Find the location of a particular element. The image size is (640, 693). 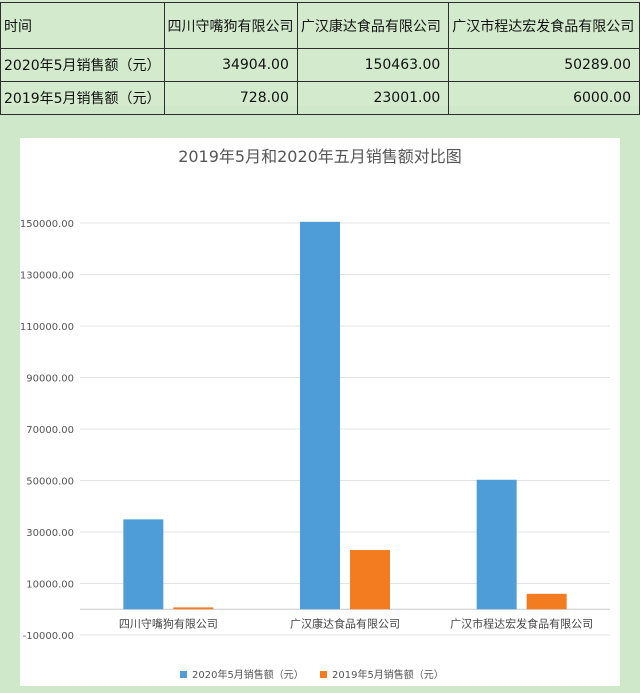

table-header-row: 时间 四川守嘴狗有限公司 广汉康达食品有限公司 广汉市程达宏发食品有限公司 is located at coordinates (320, 25).